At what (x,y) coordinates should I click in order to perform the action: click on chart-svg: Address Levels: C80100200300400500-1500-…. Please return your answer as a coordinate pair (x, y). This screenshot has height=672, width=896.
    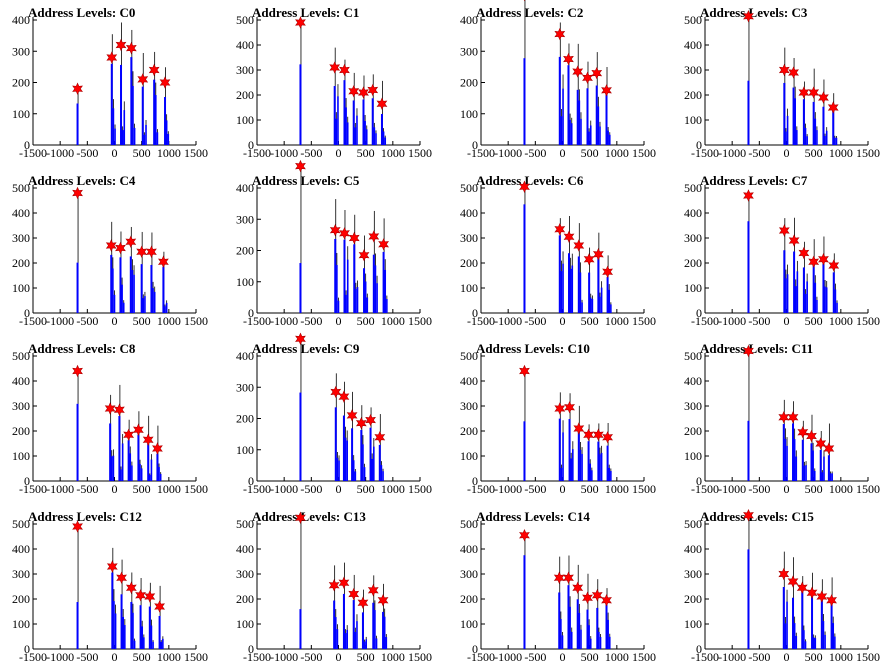
    Looking at the image, I should click on (110, 418).